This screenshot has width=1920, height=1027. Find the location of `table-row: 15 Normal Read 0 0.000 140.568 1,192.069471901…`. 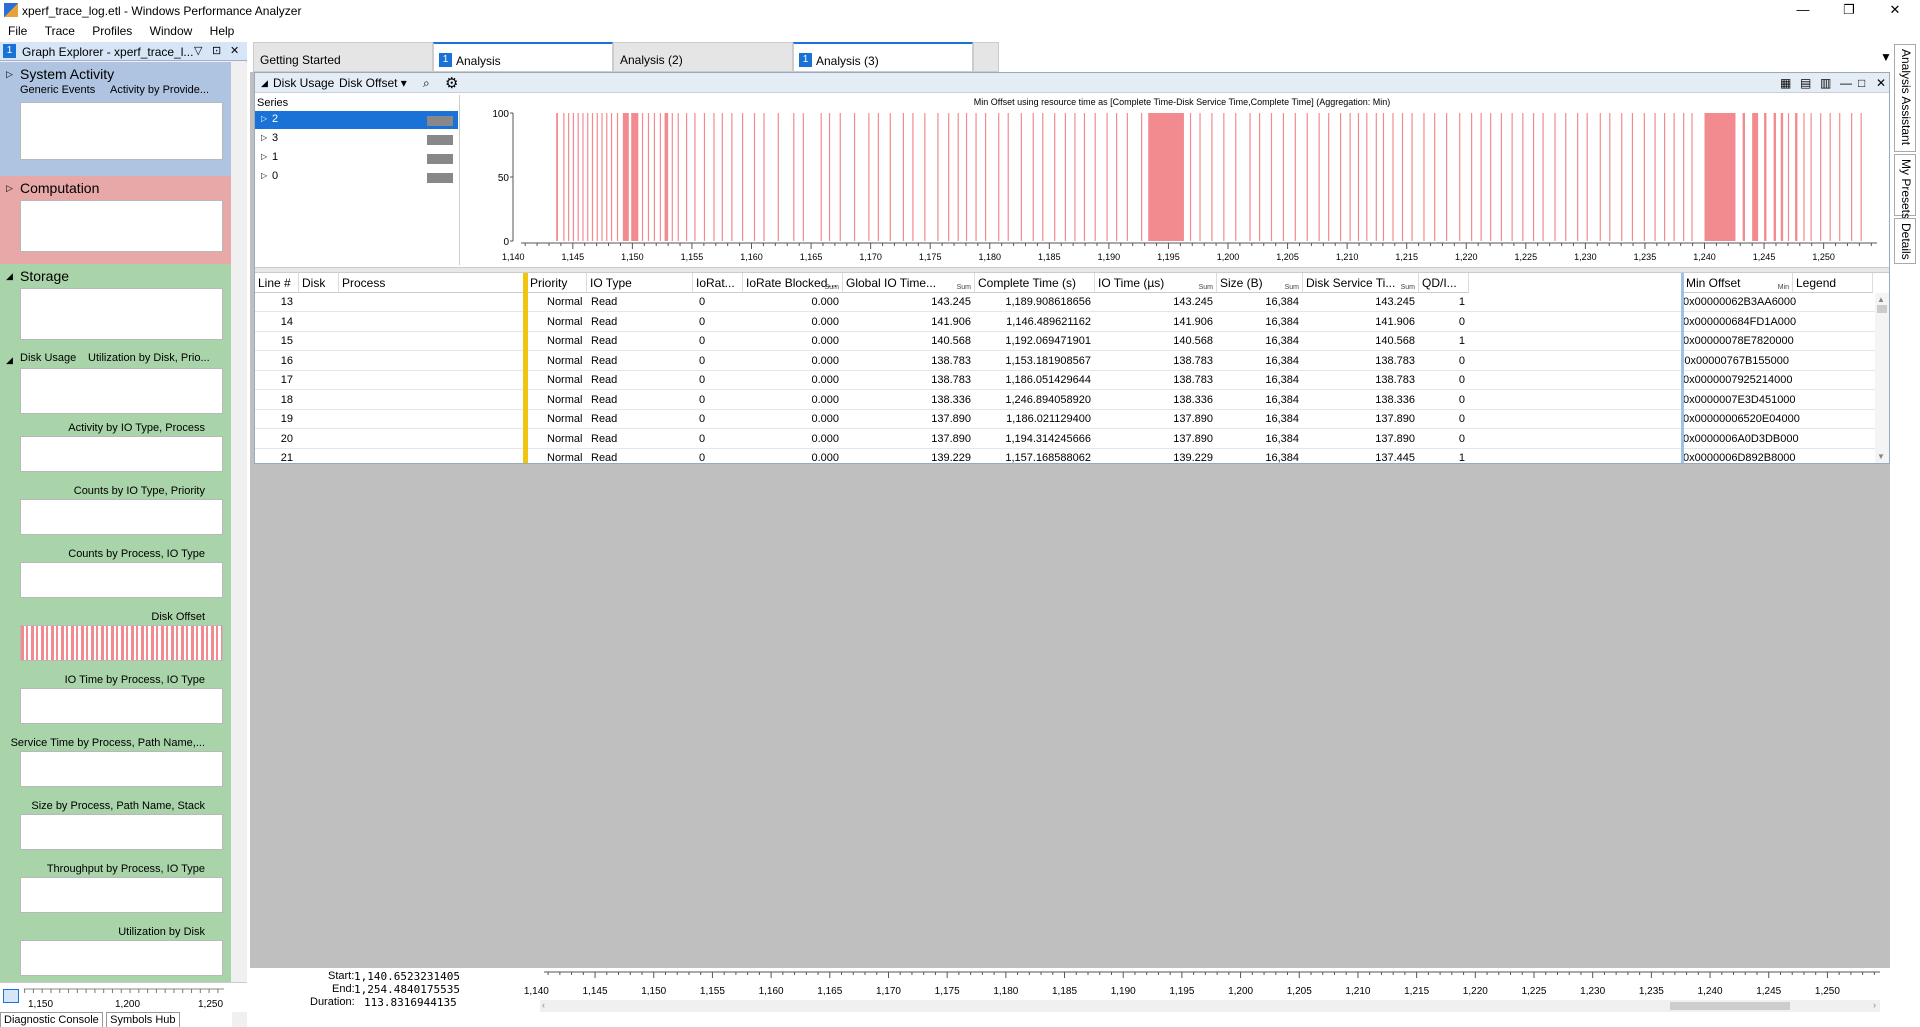

table-row: 15 Normal Read 0 0.000 140.568 1,192.069471901… is located at coordinates (1072, 341).